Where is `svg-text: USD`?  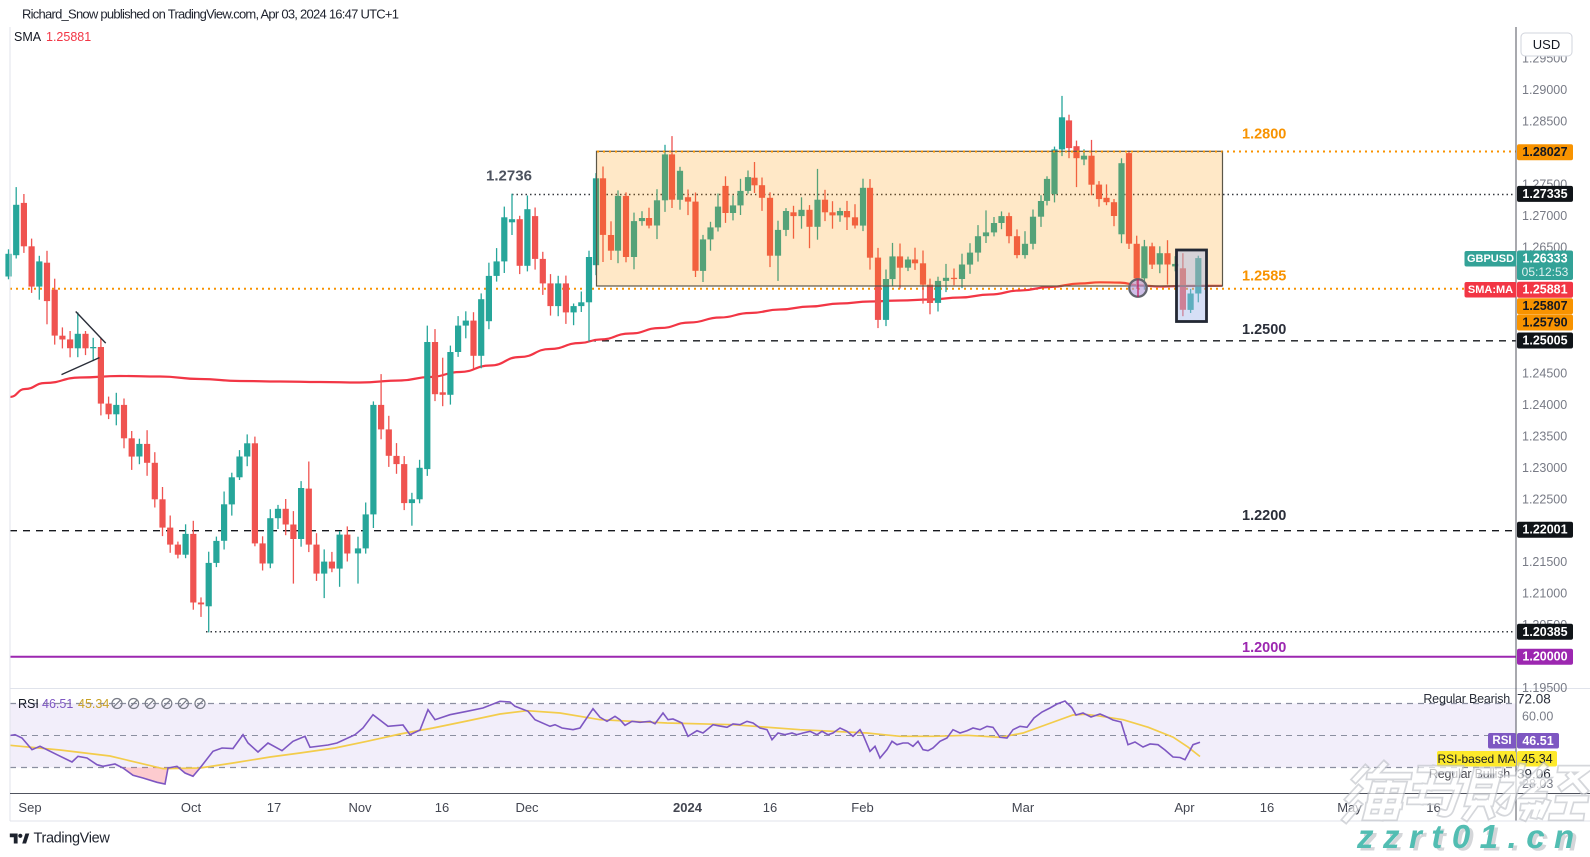 svg-text: USD is located at coordinates (1546, 44).